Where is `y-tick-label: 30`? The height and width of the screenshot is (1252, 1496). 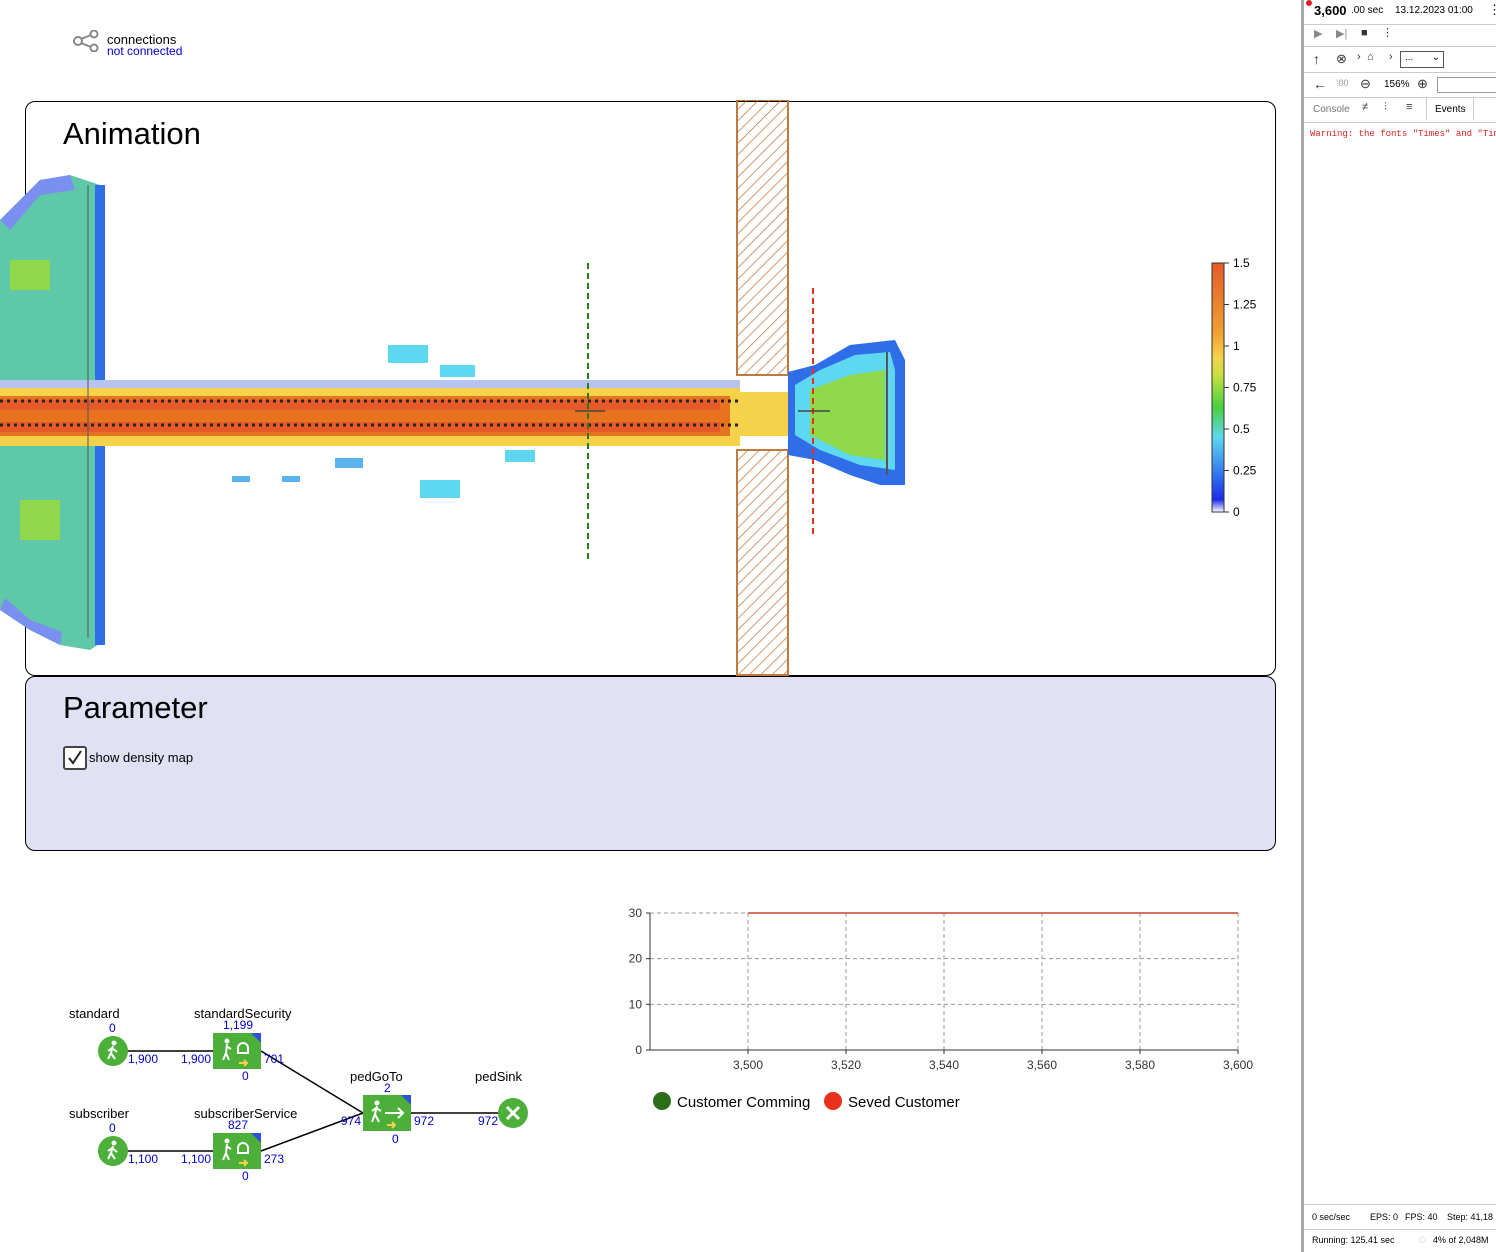
y-tick-label: 30 is located at coordinates (636, 913).